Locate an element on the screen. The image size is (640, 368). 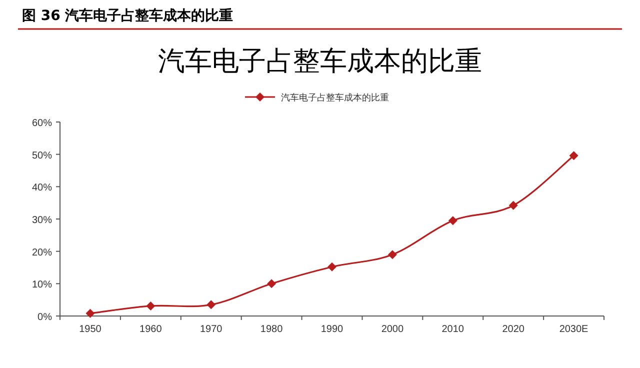
y-tick-label: 30% is located at coordinates (42, 220).